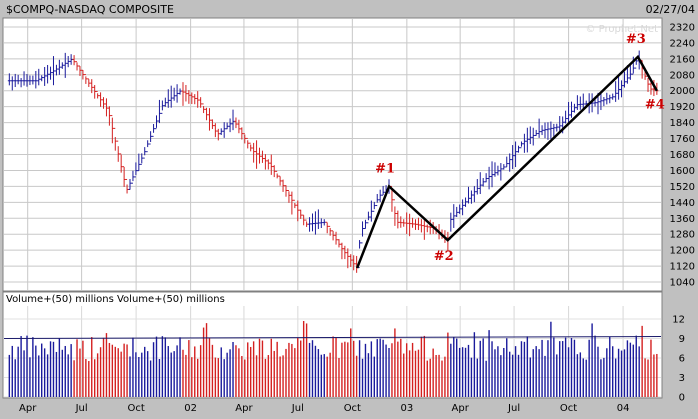 The height and width of the screenshot is (419, 698). What do you see at coordinates (682, 378) in the screenshot?
I see `volume-tick-label: 3` at bounding box center [682, 378].